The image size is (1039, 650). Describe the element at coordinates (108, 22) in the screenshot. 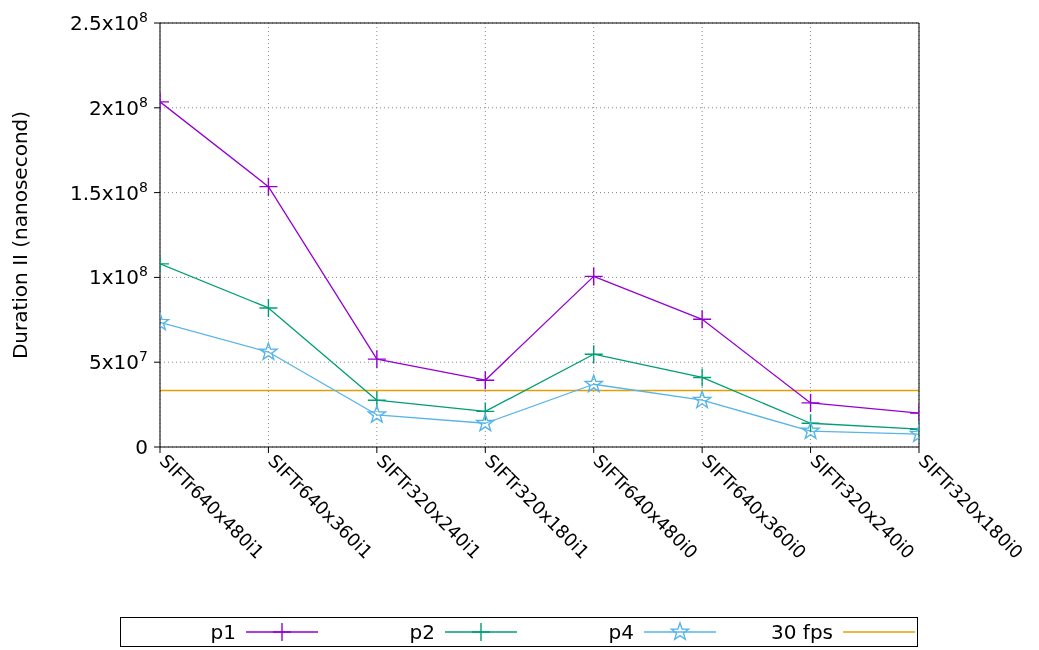

I see `y-tick-label: 2.5x10$^{8}$` at that location.